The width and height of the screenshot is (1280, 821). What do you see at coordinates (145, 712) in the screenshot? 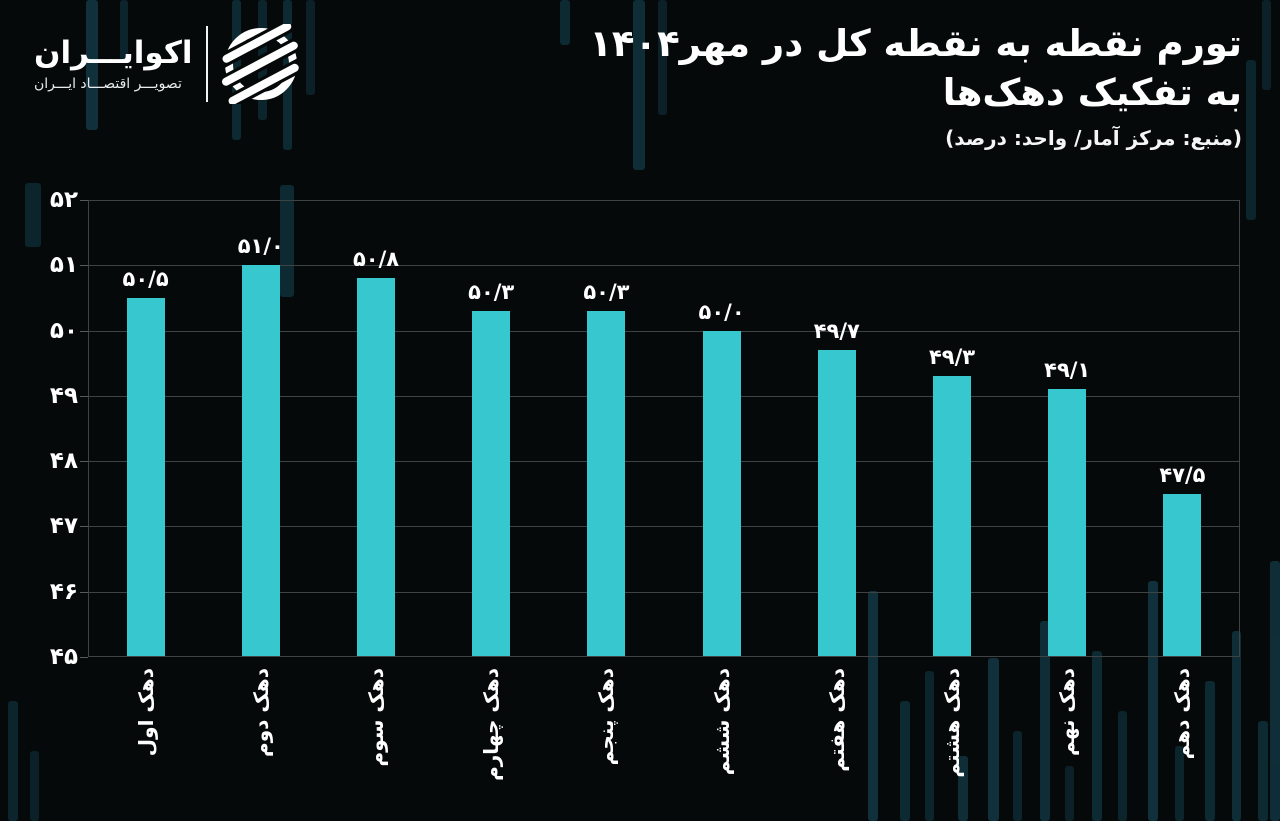
I see `x-axis-label: دهک اول` at bounding box center [145, 712].